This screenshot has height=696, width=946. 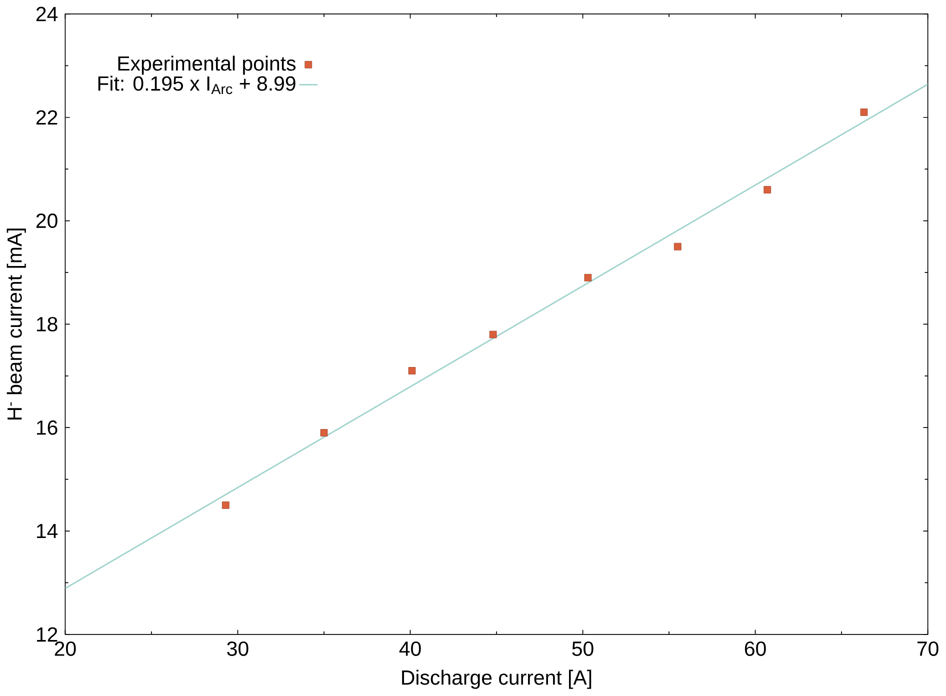 What do you see at coordinates (927, 649) in the screenshot?
I see `x-tick-label: 70` at bounding box center [927, 649].